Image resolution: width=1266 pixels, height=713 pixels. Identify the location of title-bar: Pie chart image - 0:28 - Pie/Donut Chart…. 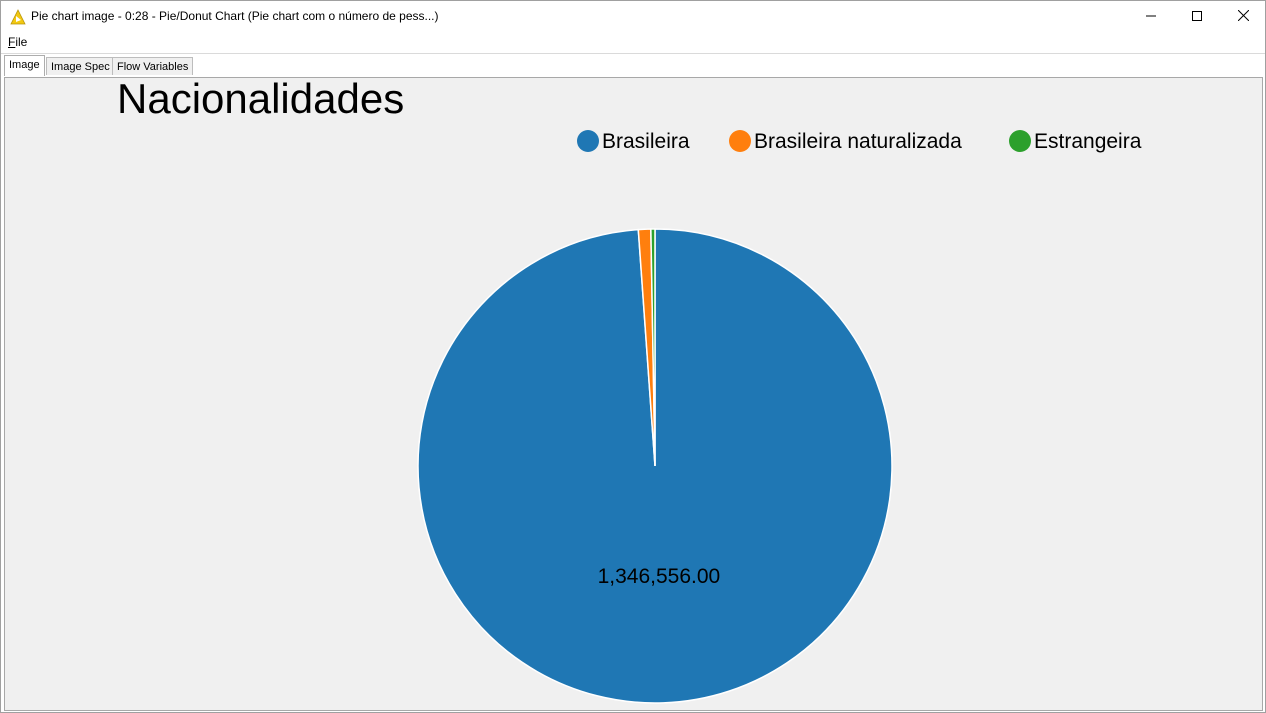
(633, 16).